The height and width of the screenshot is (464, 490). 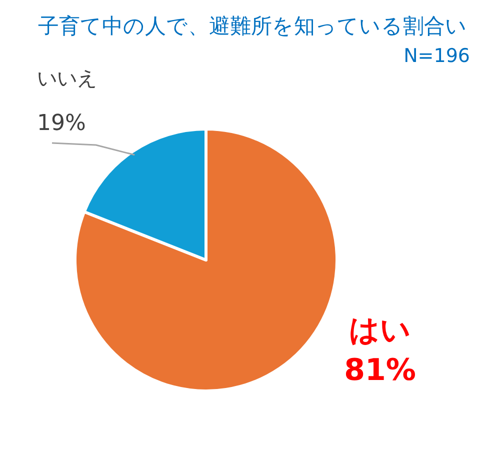 I want to click on slice-label: はい, so click(x=380, y=330).